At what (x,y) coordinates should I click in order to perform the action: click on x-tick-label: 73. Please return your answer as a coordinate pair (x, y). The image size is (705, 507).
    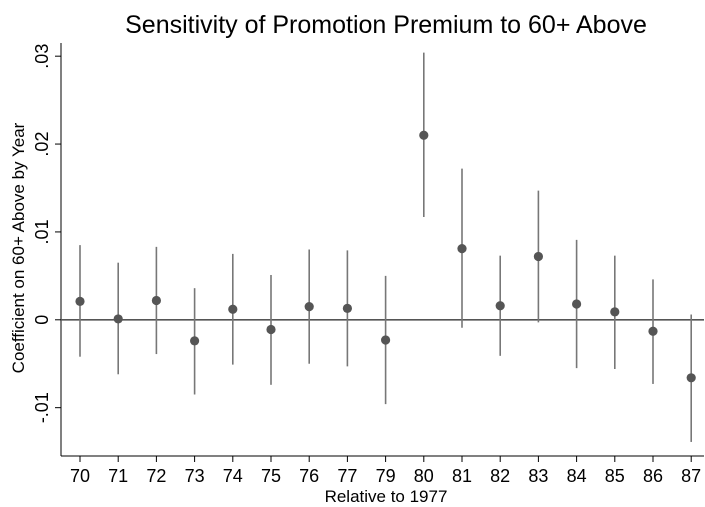
    Looking at the image, I should click on (195, 476).